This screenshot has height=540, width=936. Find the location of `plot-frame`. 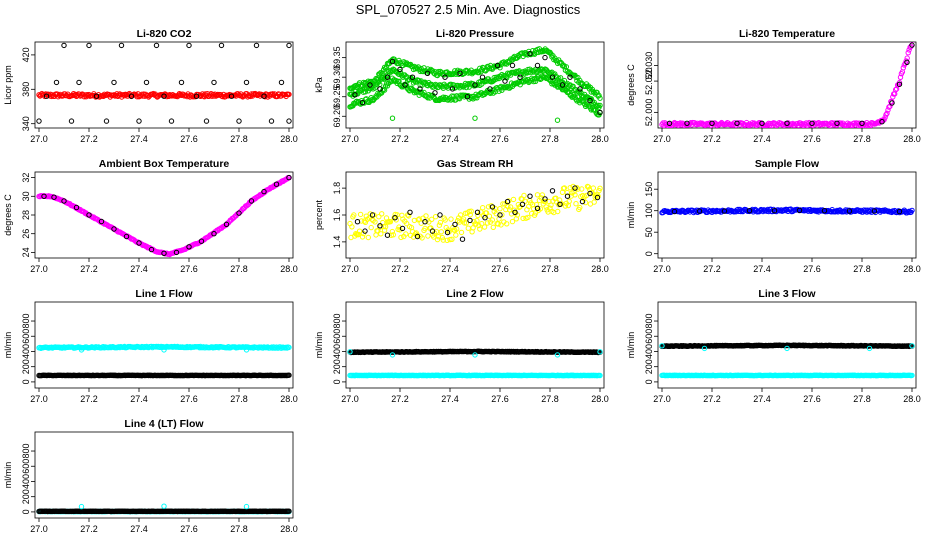

plot-frame is located at coordinates (787, 345).